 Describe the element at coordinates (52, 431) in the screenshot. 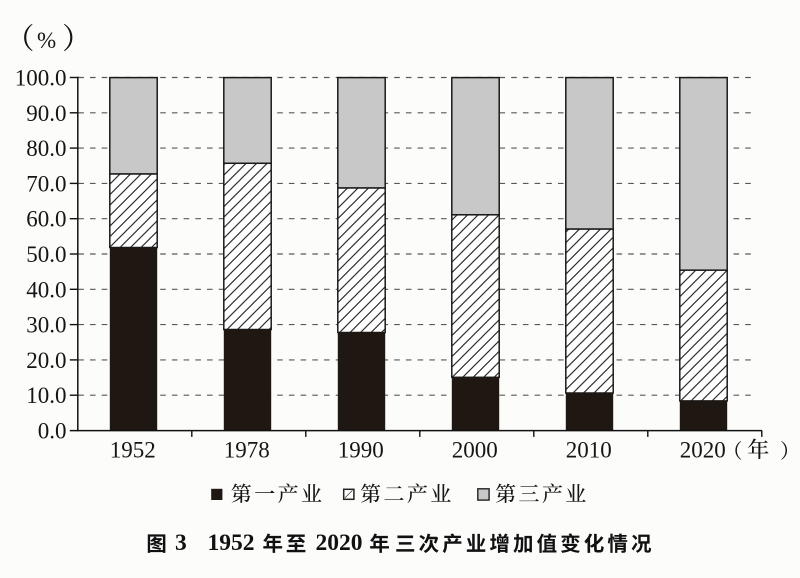

I see `svg-text: 0.0` at that location.